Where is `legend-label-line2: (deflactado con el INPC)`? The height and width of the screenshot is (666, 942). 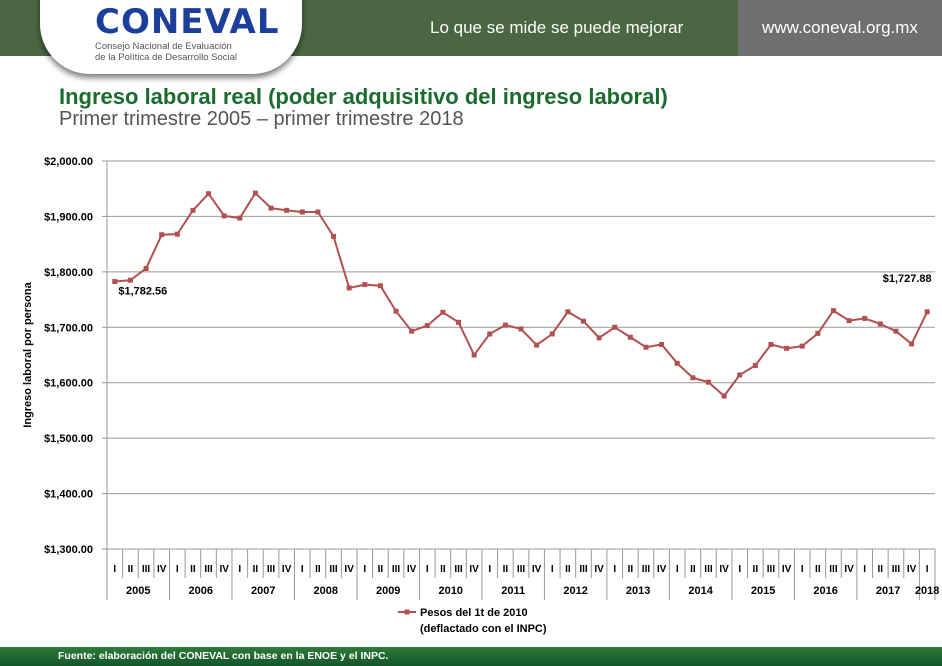
legend-label-line2: (deflactado con el INPC) is located at coordinates (483, 629).